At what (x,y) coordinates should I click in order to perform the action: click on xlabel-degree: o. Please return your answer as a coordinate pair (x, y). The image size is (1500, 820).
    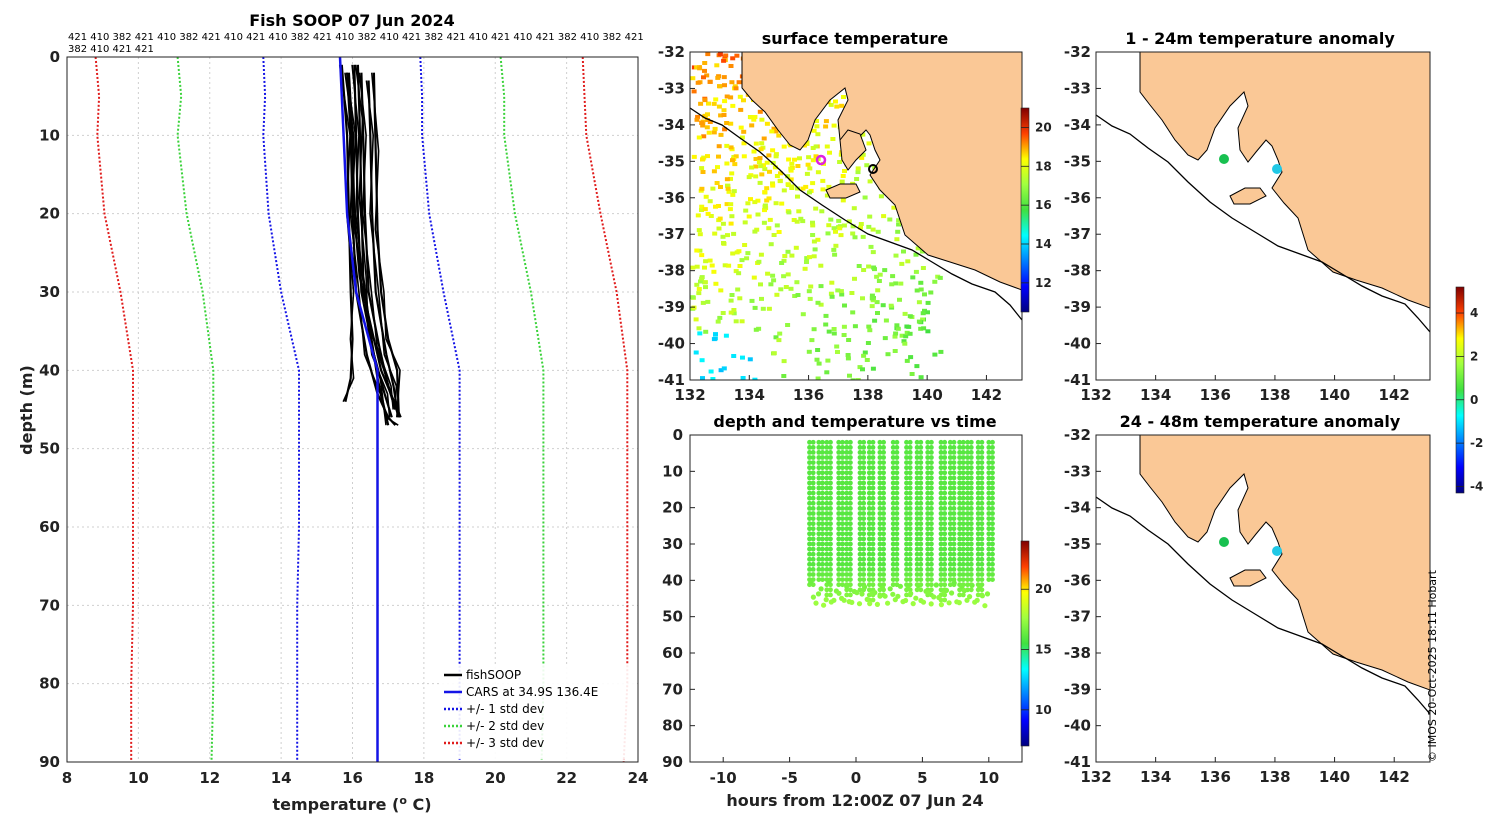
    Looking at the image, I should click on (403, 800).